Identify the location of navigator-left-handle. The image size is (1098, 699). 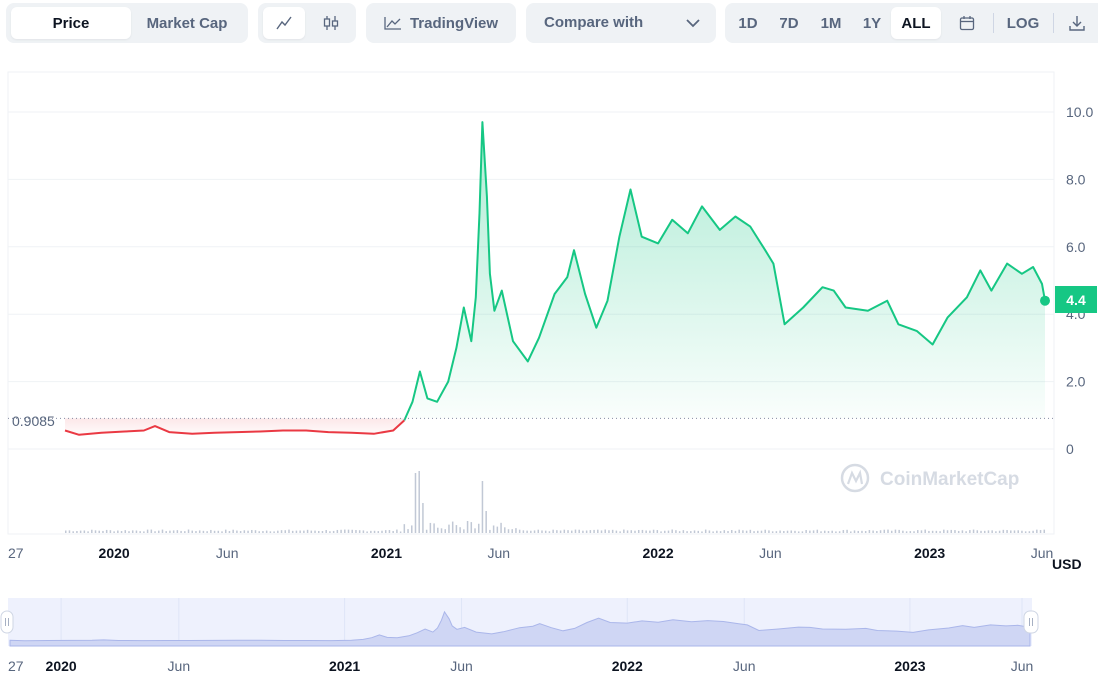
(7, 622).